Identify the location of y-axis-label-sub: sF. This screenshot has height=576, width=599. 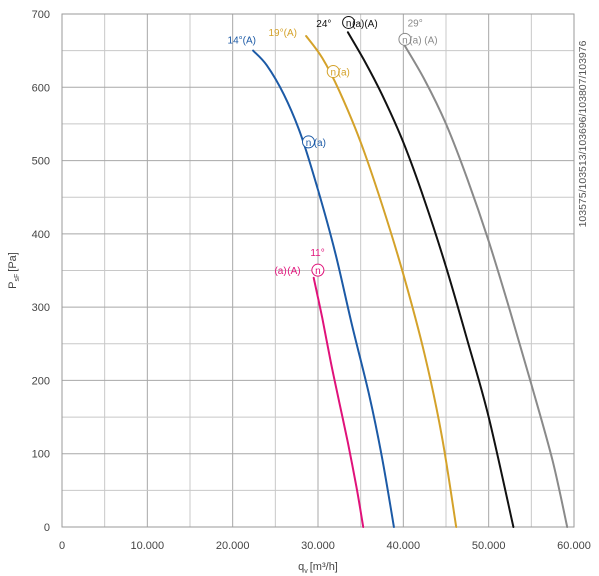
(17, 278).